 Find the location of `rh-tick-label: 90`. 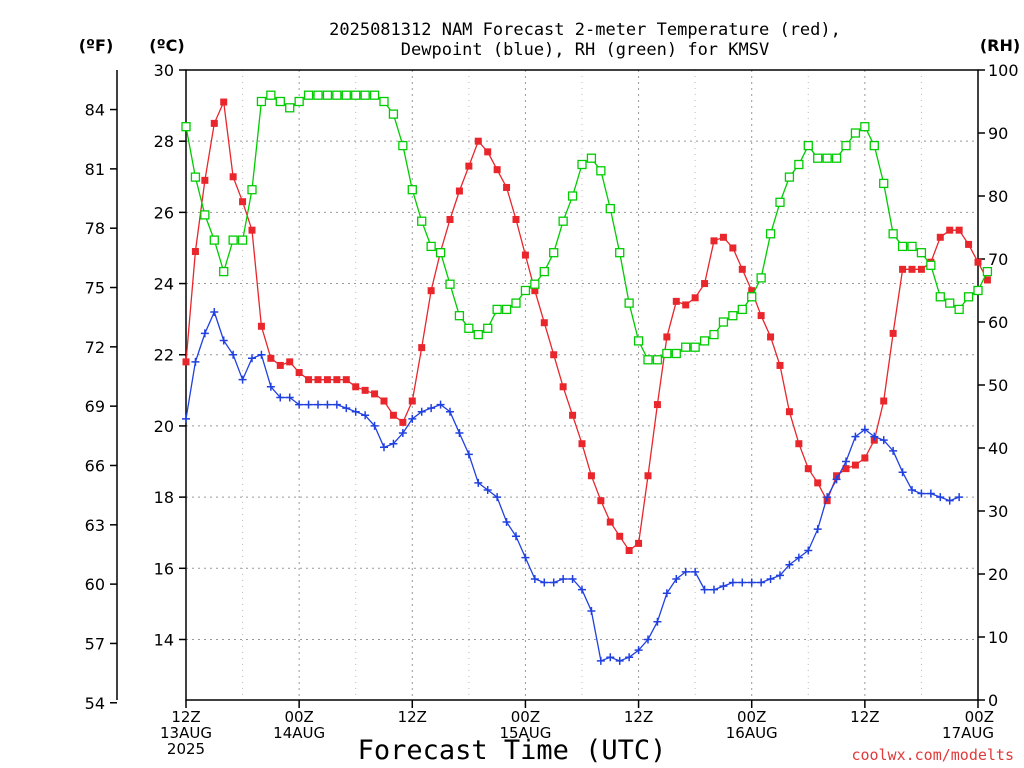

rh-tick-label: 90 is located at coordinates (998, 133).